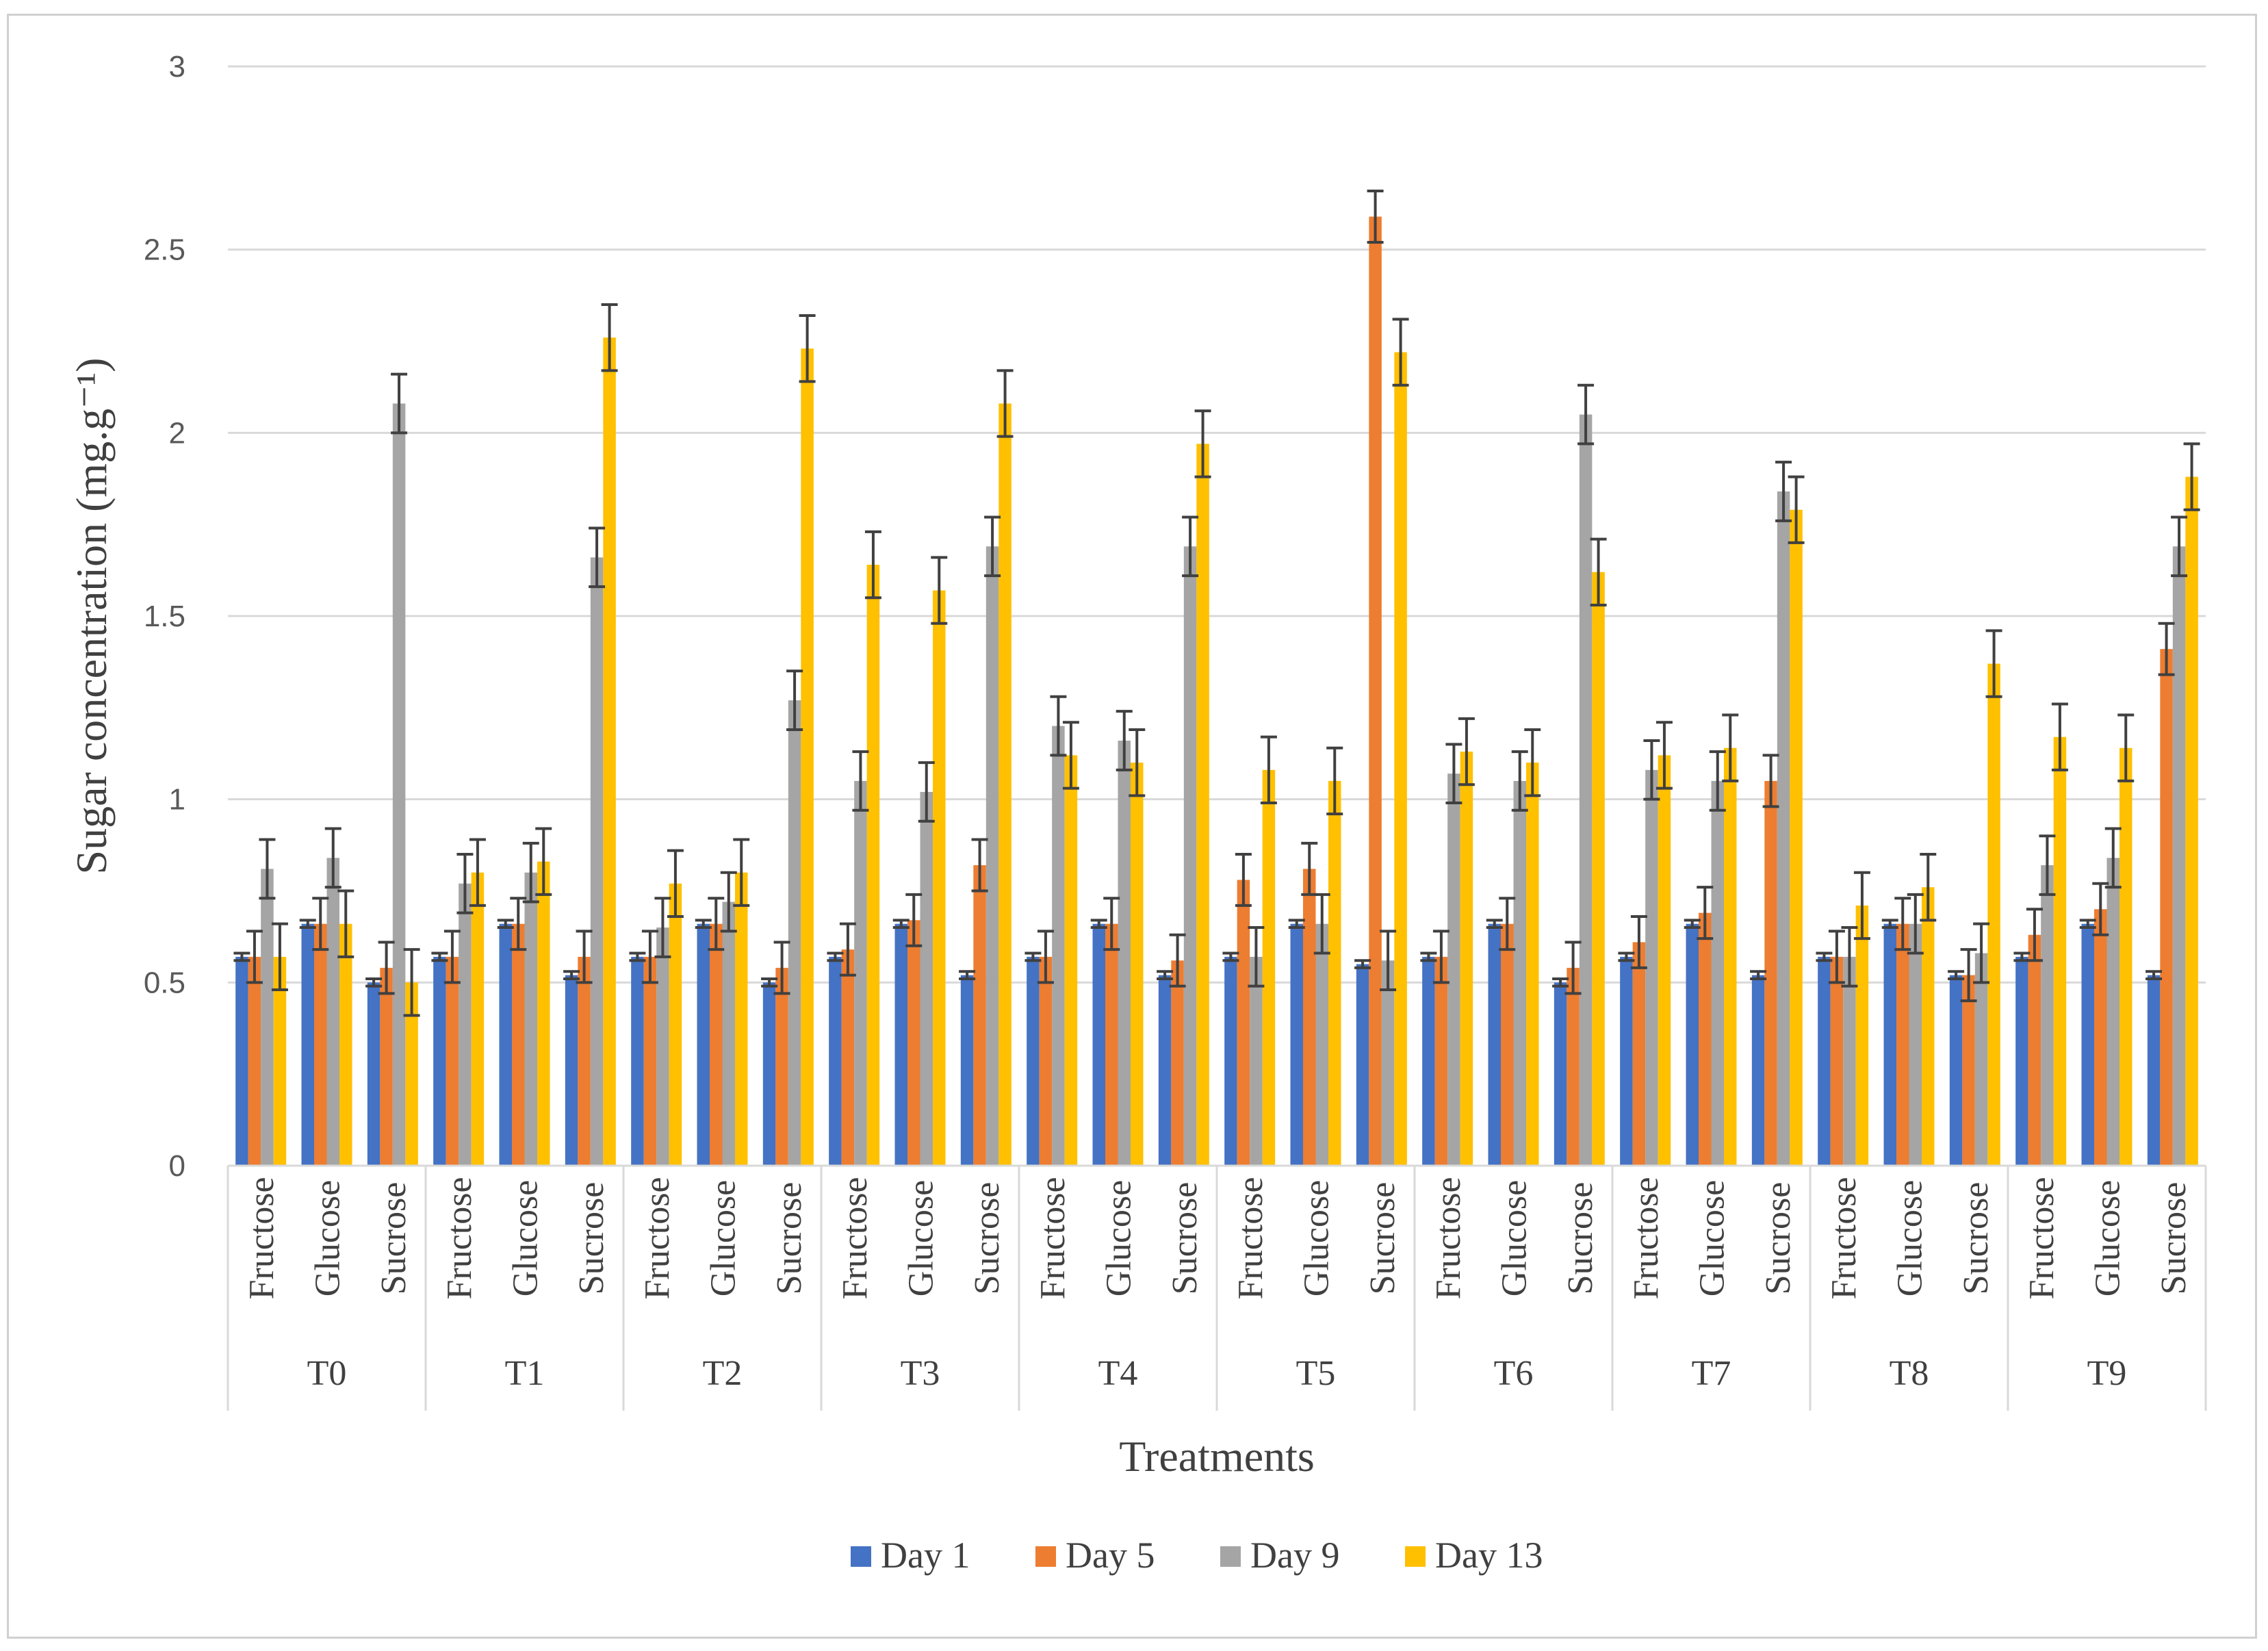 The image size is (2268, 1651). What do you see at coordinates (1197, 1555) in the screenshot?
I see `legend: Day 1 Day 5 Day 9 Day 13` at bounding box center [1197, 1555].